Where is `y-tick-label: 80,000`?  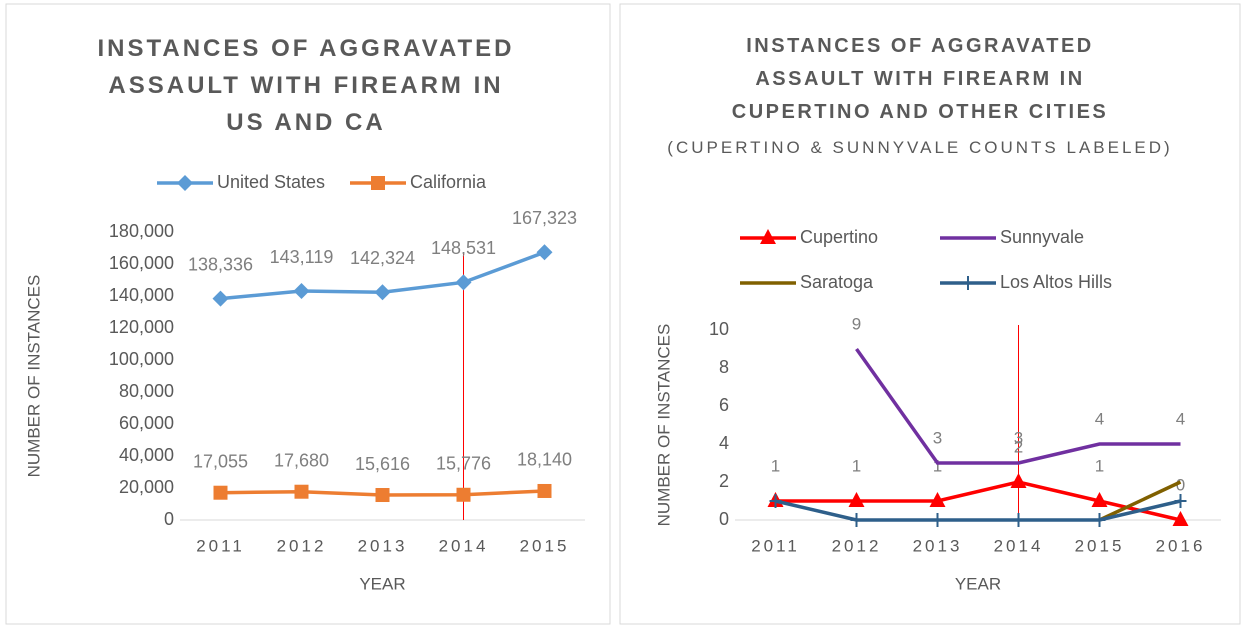
y-tick-label: 80,000 is located at coordinates (146, 391).